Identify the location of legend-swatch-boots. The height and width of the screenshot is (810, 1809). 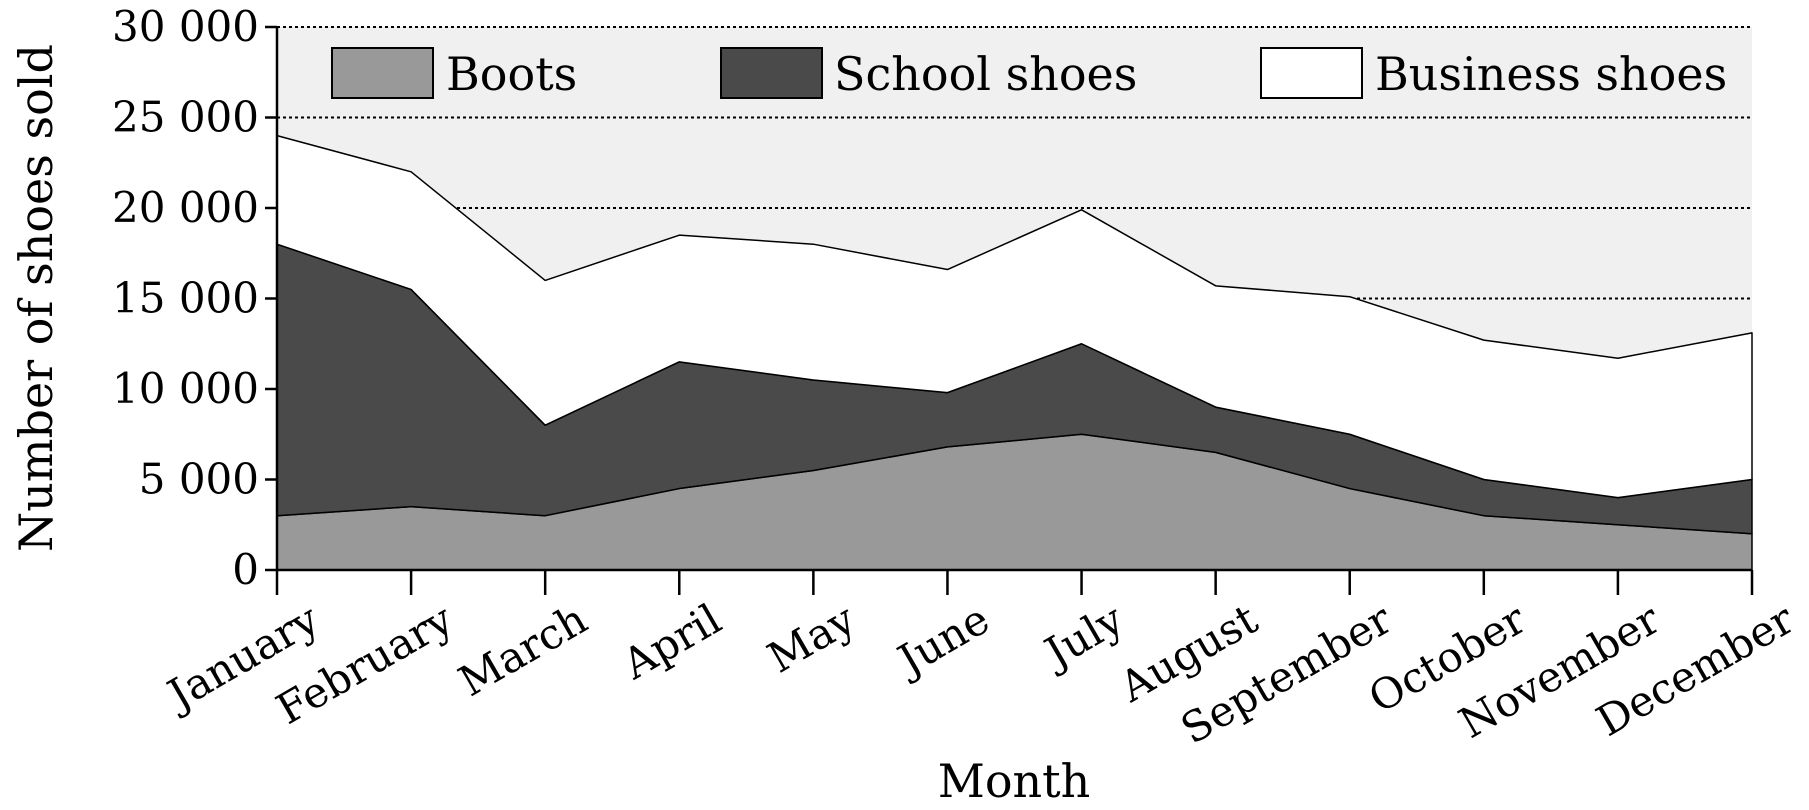
(382, 73).